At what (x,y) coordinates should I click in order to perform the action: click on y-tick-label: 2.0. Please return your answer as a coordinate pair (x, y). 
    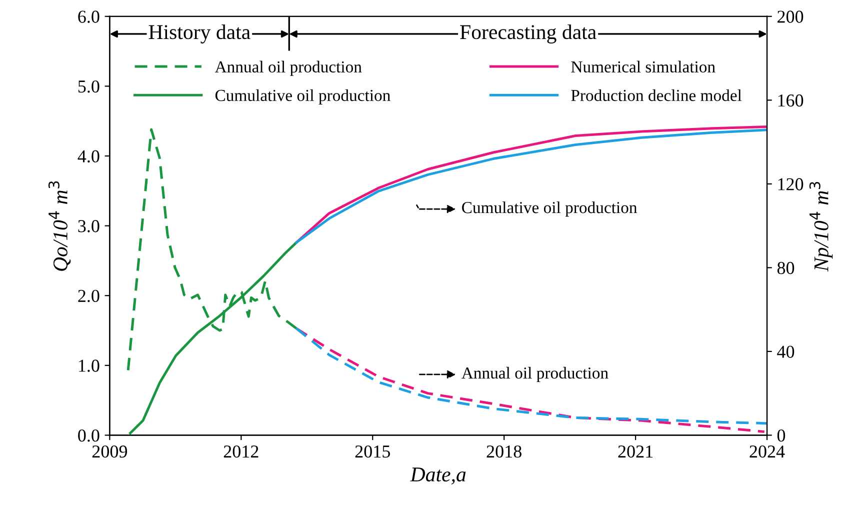
    Looking at the image, I should click on (89, 296).